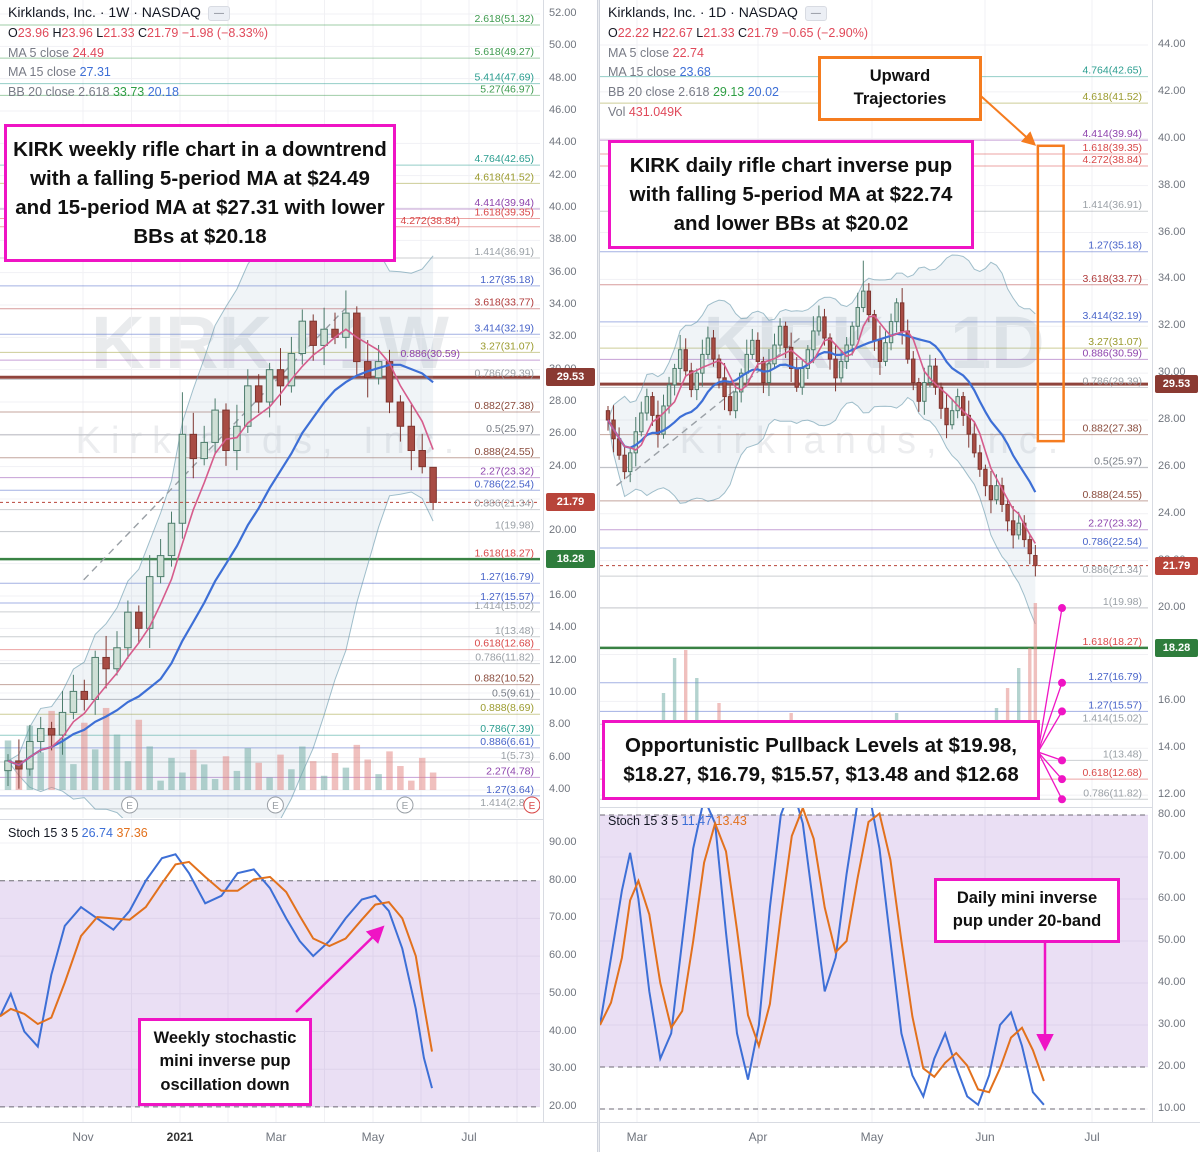  What do you see at coordinates (563, 992) in the screenshot?
I see `stoch-tick: 50.00` at bounding box center [563, 992].